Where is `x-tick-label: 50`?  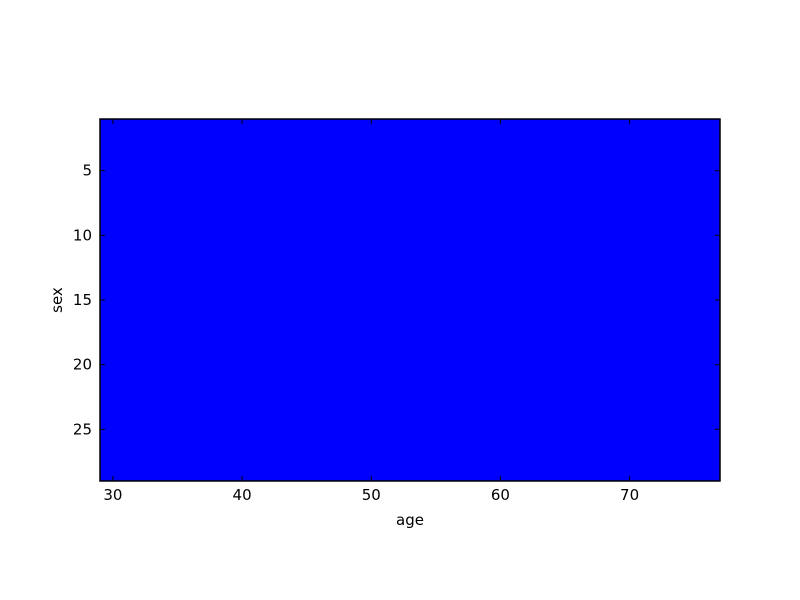
x-tick-label: 50 is located at coordinates (371, 495).